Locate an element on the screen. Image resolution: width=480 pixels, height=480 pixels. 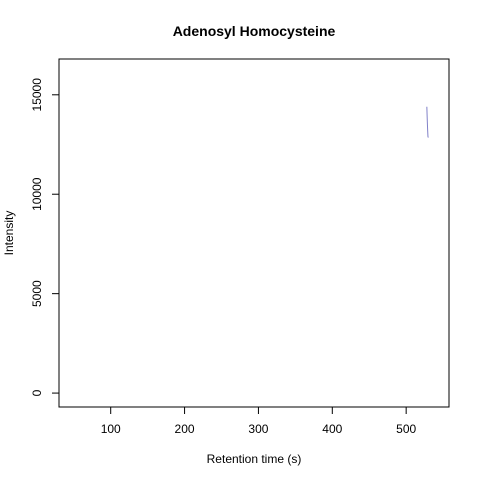
series-layer is located at coordinates (427, 122).